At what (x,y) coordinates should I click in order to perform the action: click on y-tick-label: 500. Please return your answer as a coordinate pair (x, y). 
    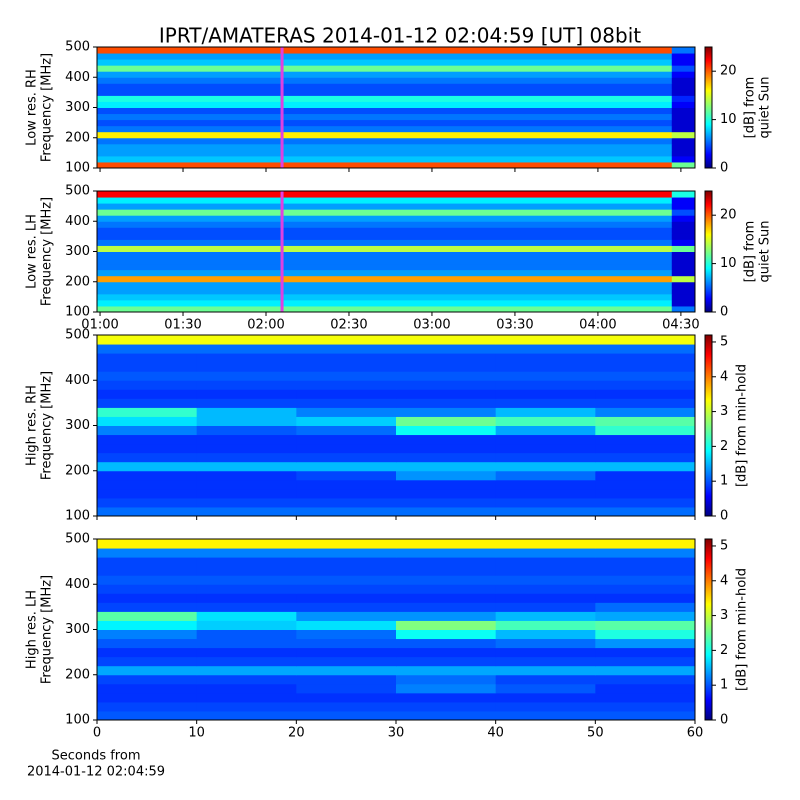
    Looking at the image, I should click on (77, 335).